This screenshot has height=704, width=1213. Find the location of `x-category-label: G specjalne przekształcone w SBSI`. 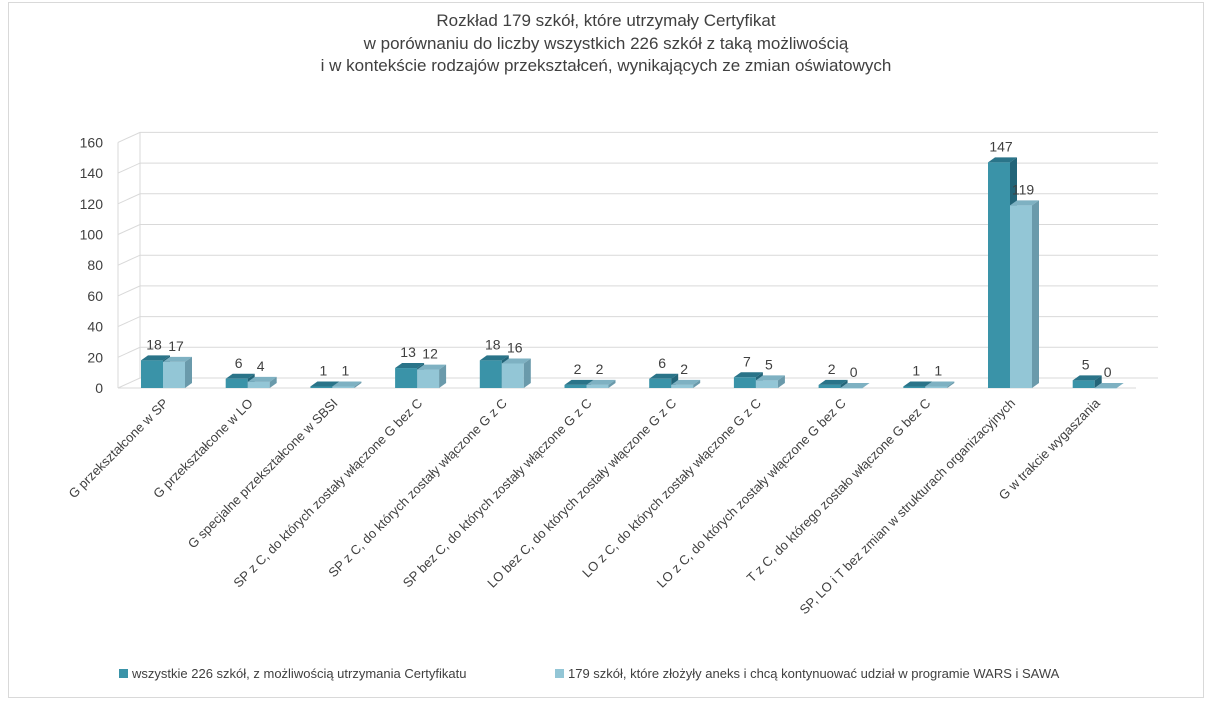

x-category-label: G specjalne przekształcone w SBSI is located at coordinates (263, 474).